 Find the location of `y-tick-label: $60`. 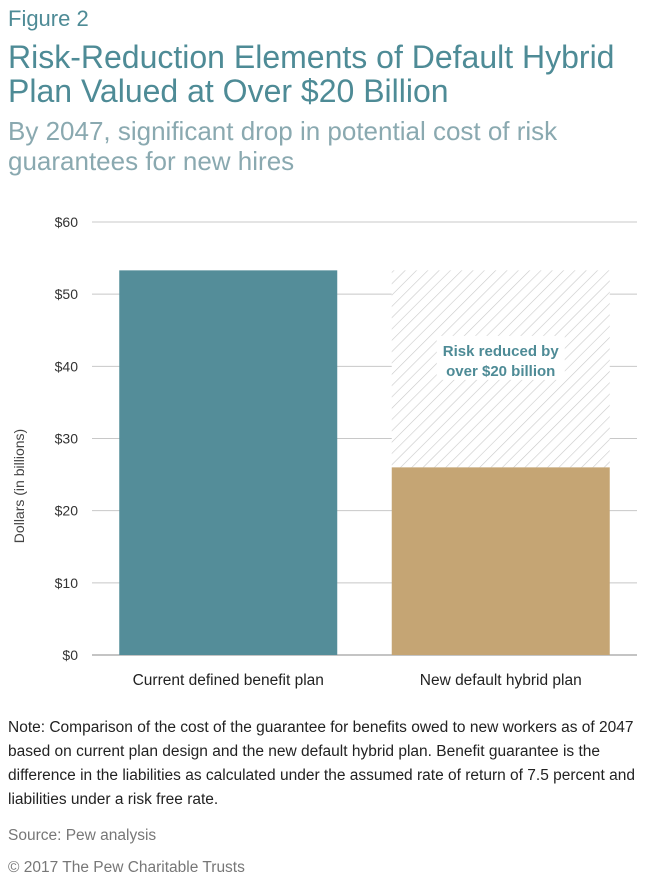

y-tick-label: $60 is located at coordinates (67, 222).